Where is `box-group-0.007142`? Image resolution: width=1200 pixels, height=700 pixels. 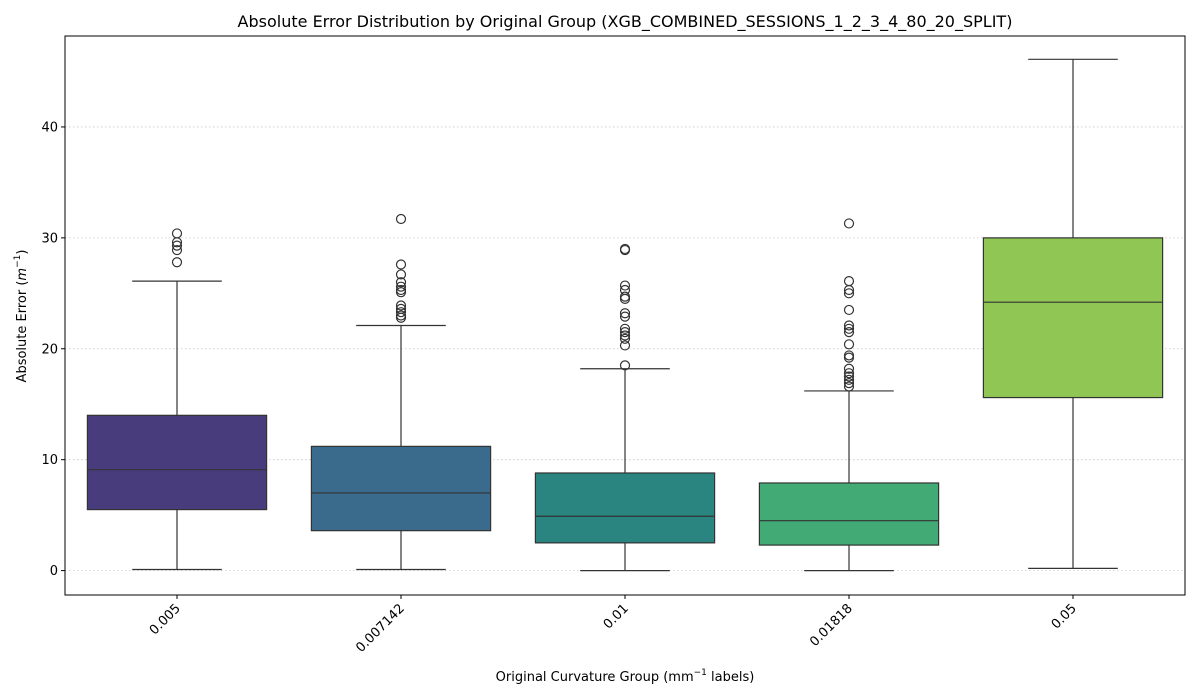
box-group-0.007142 is located at coordinates (401, 392).